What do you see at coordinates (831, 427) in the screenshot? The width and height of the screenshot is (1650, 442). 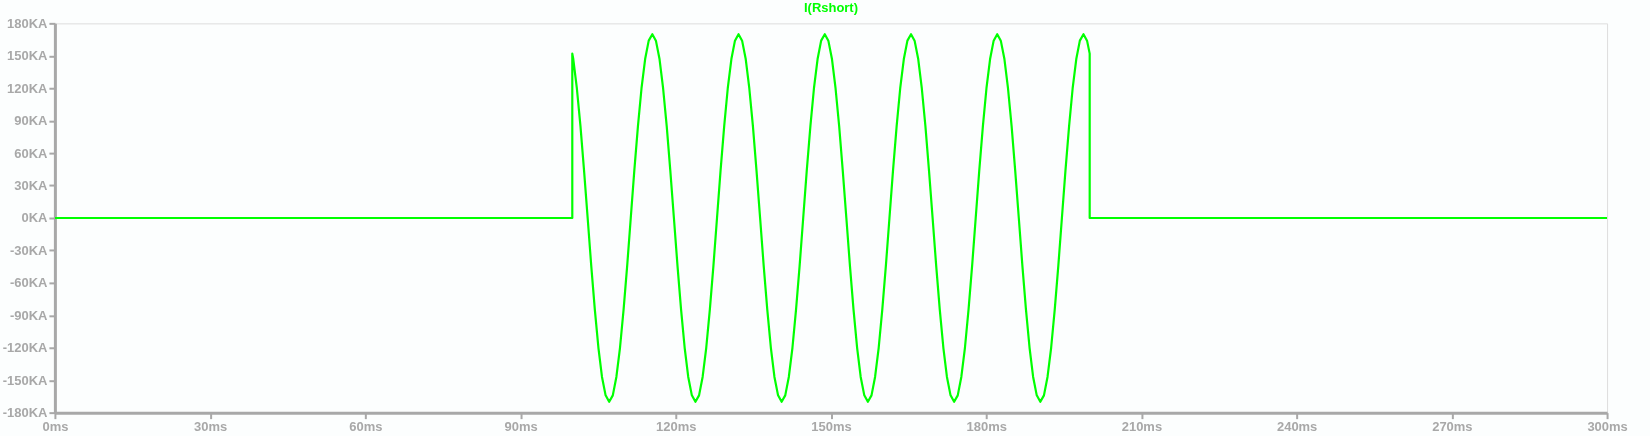 I see `x-tick-label: 150ms` at bounding box center [831, 427].